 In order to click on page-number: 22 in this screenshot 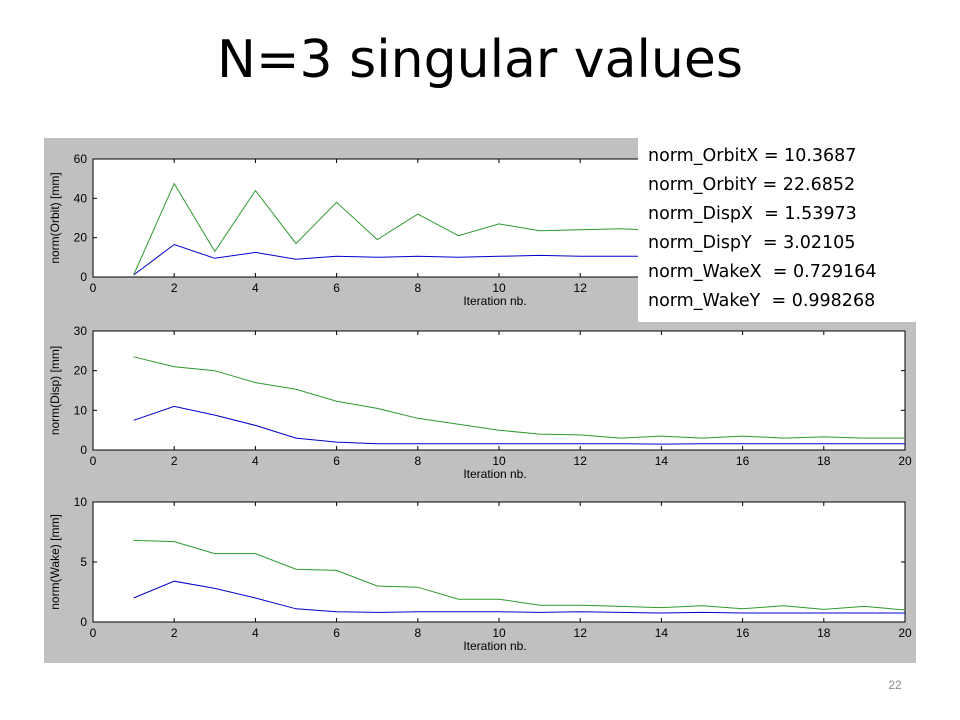, I will do `click(895, 685)`.